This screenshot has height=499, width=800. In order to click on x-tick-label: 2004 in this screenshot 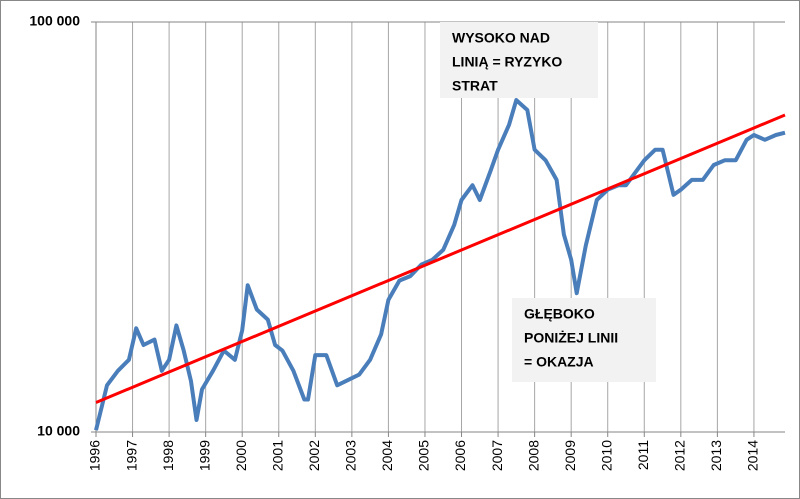, I will do `click(387, 455)`.